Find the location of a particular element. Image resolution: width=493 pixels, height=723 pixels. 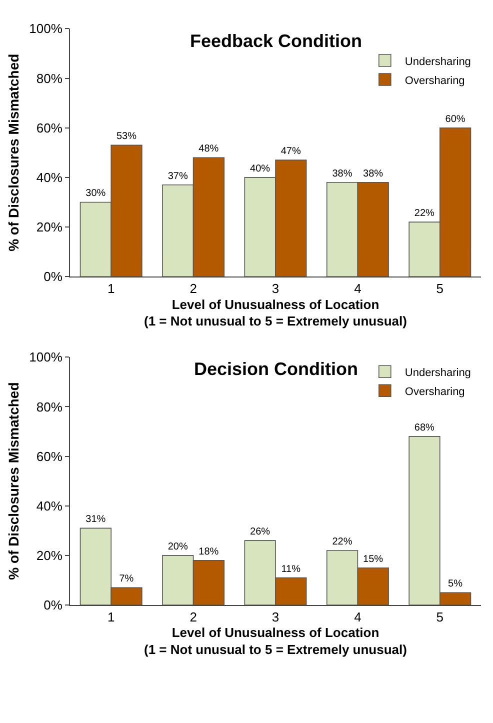

data-label: 40% is located at coordinates (260, 168).